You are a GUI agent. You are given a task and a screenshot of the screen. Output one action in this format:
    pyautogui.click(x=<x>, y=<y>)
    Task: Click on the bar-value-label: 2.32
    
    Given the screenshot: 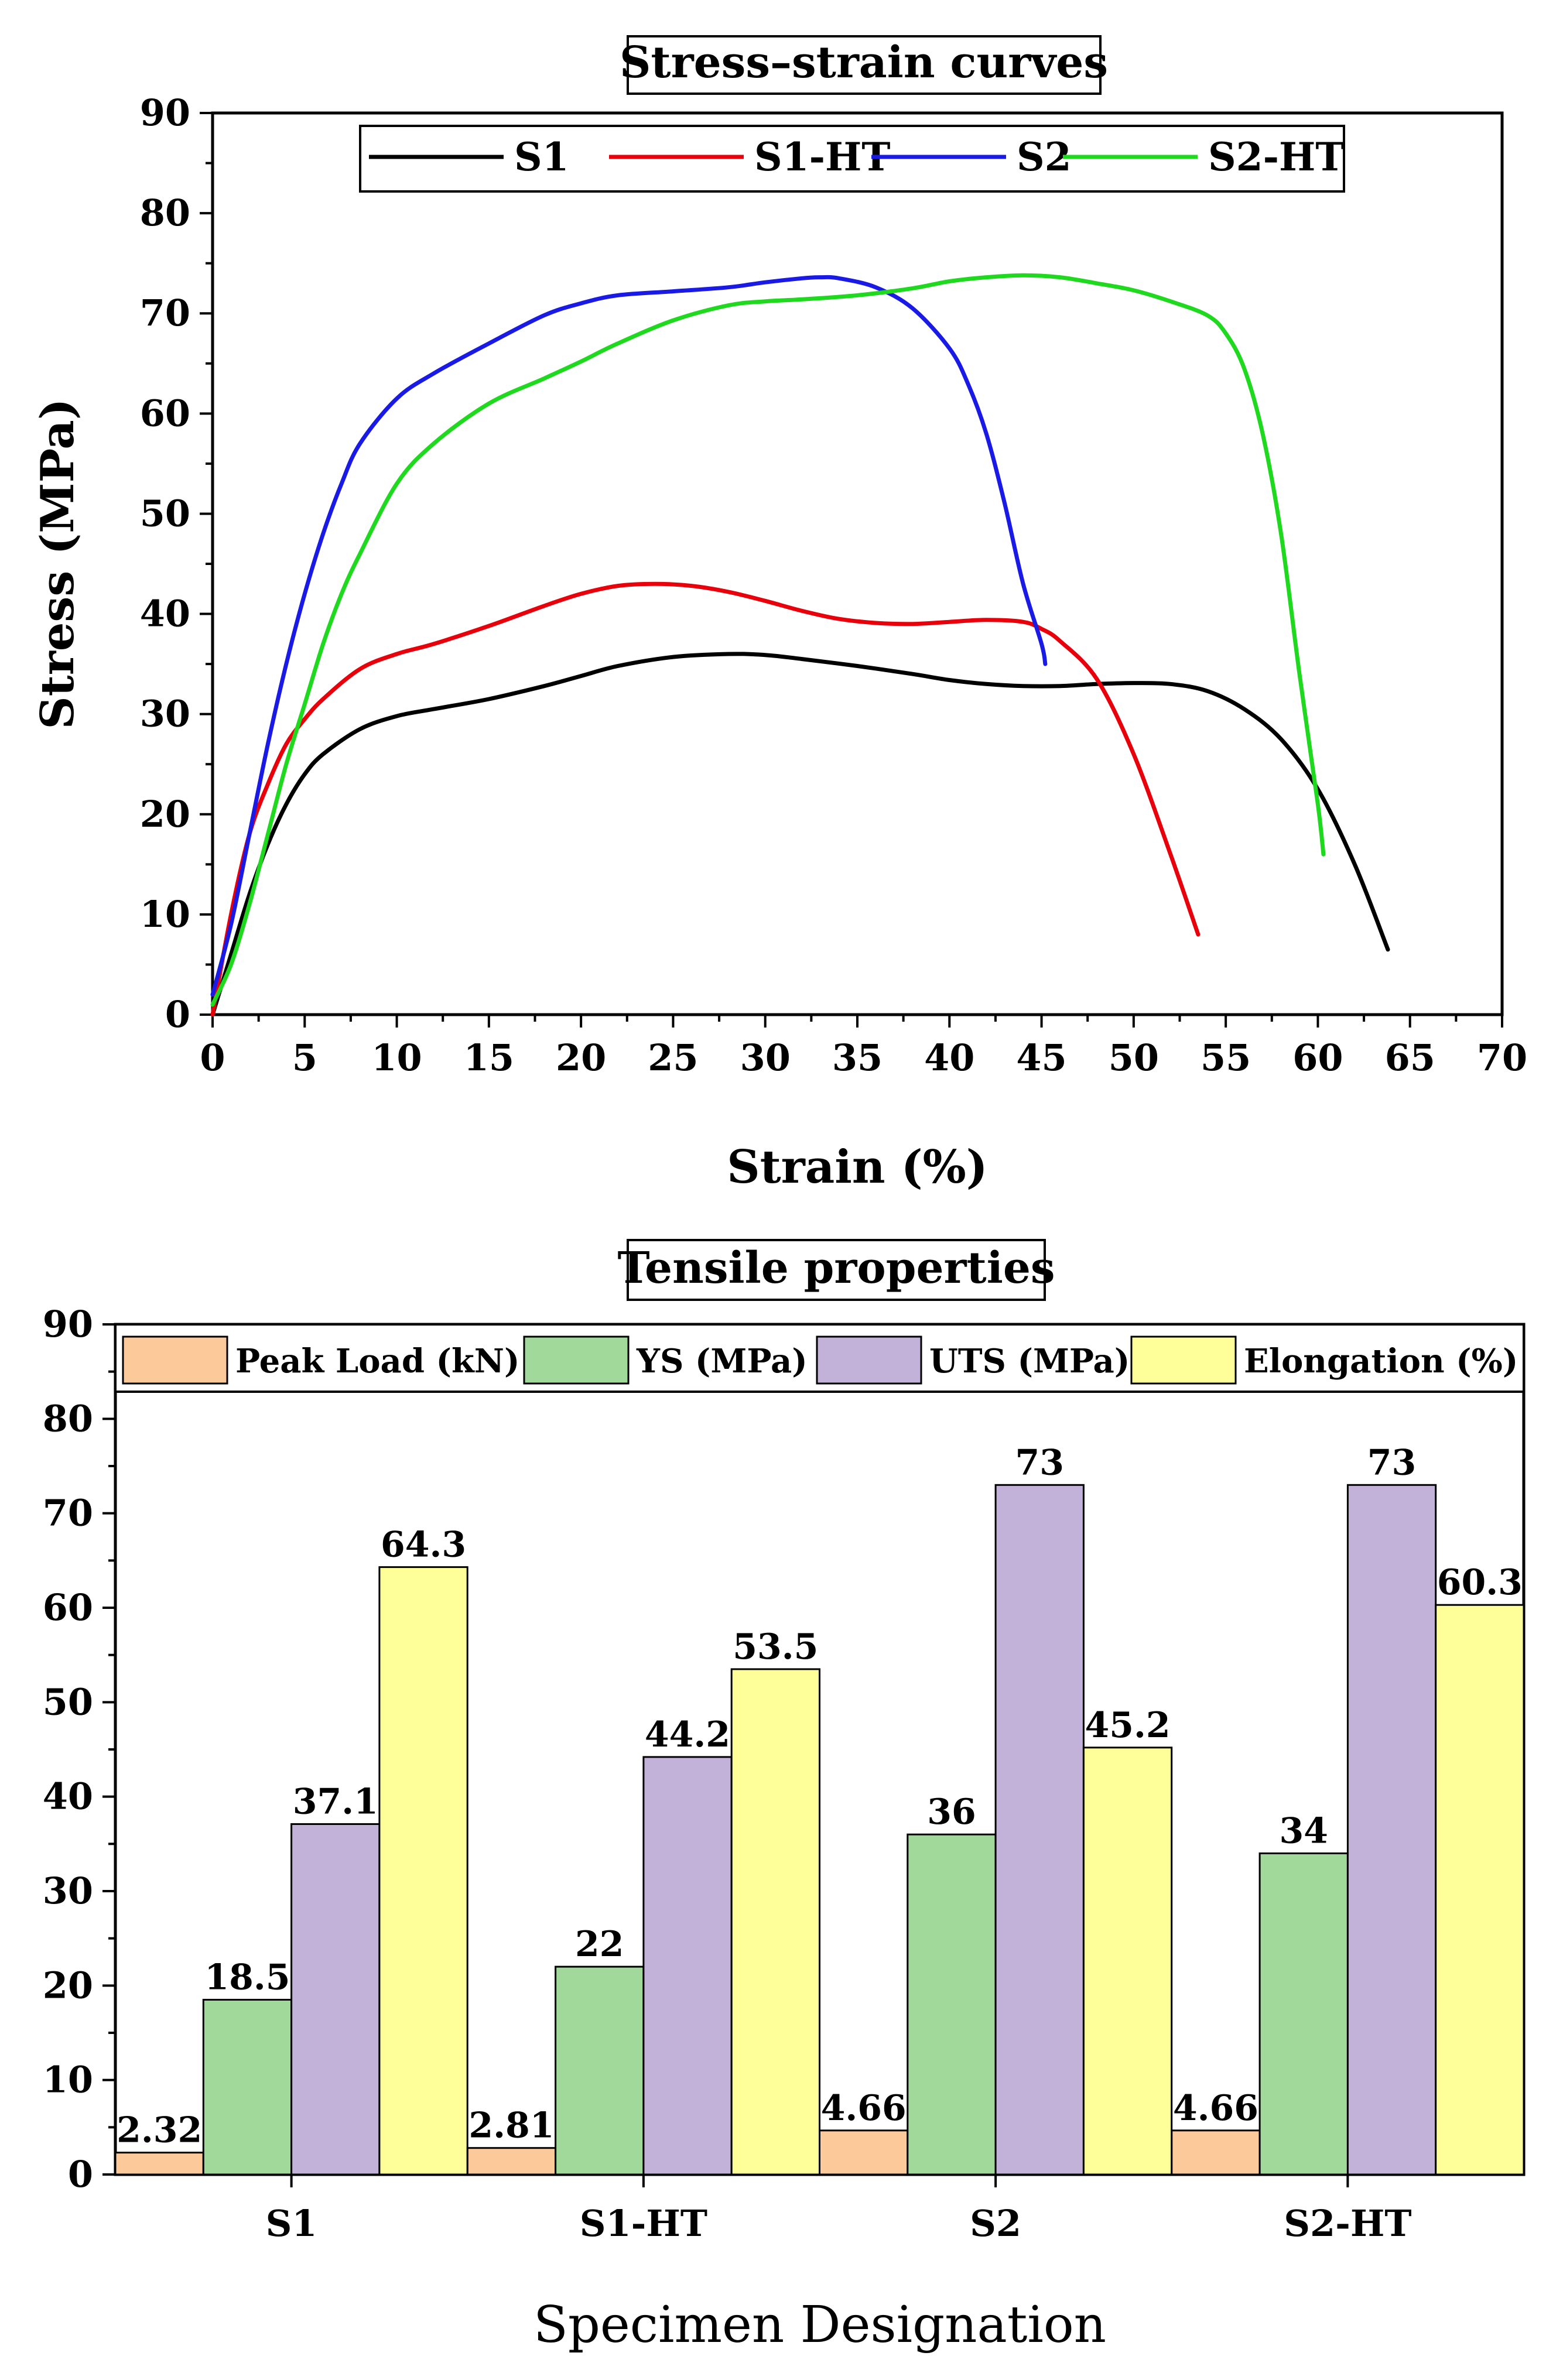 What is the action you would take?
    pyautogui.click(x=160, y=2130)
    